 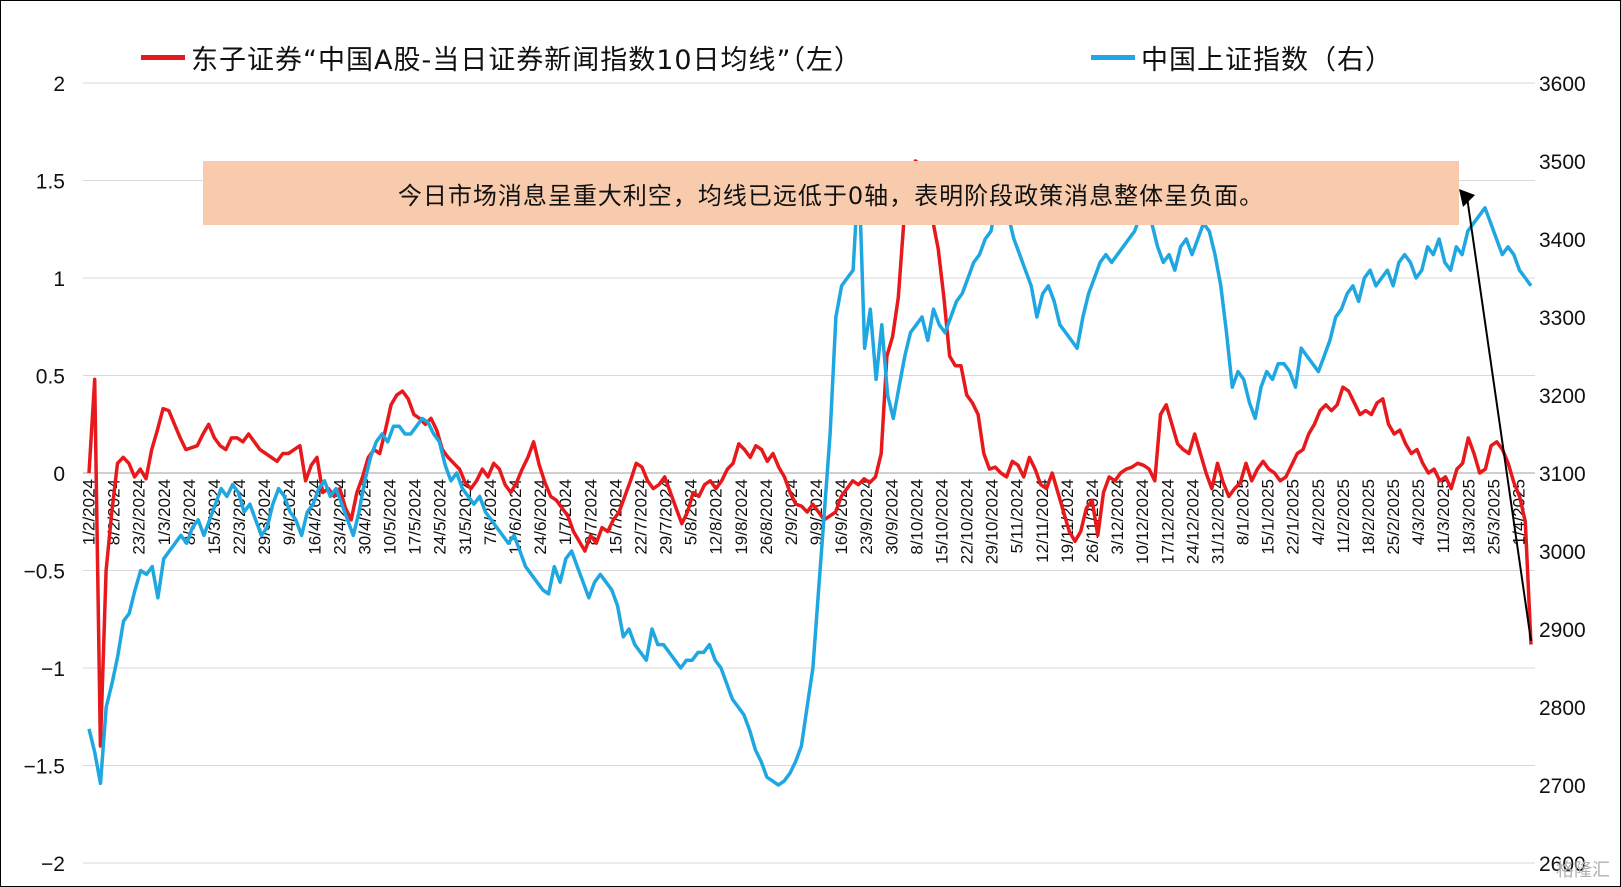 What do you see at coordinates (1293, 517) in the screenshot?
I see `x-tick-label: 22/1/2025` at bounding box center [1293, 517].